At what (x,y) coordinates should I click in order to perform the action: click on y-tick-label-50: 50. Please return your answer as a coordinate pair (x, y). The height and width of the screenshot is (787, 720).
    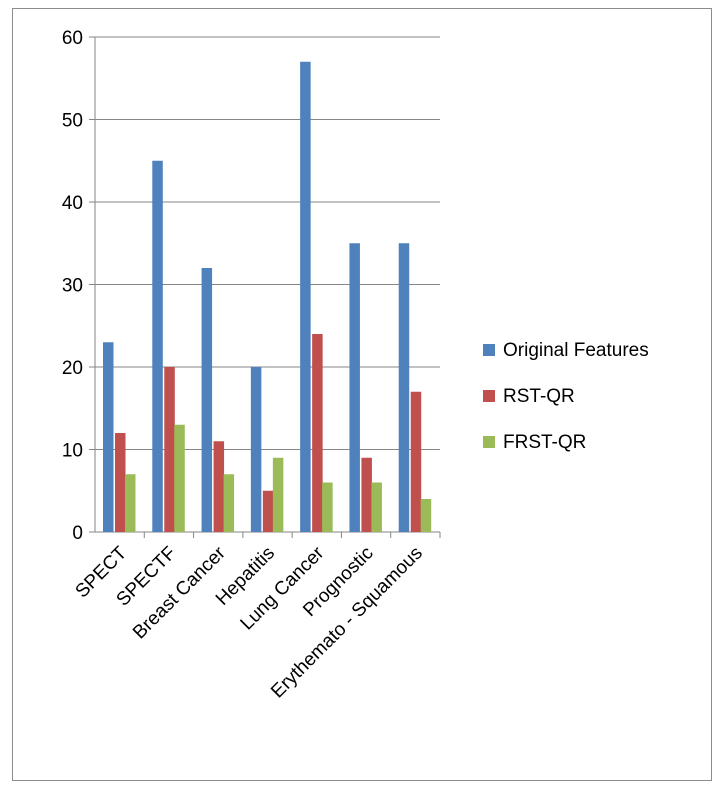
    Looking at the image, I should click on (72, 121).